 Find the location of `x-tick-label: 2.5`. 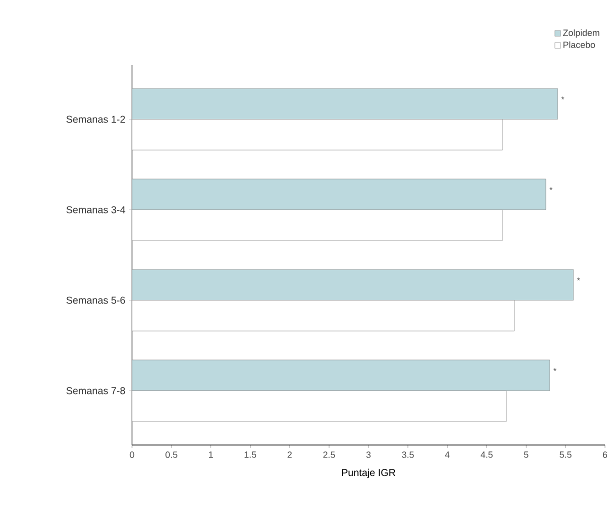

x-tick-label: 2.5 is located at coordinates (329, 455).